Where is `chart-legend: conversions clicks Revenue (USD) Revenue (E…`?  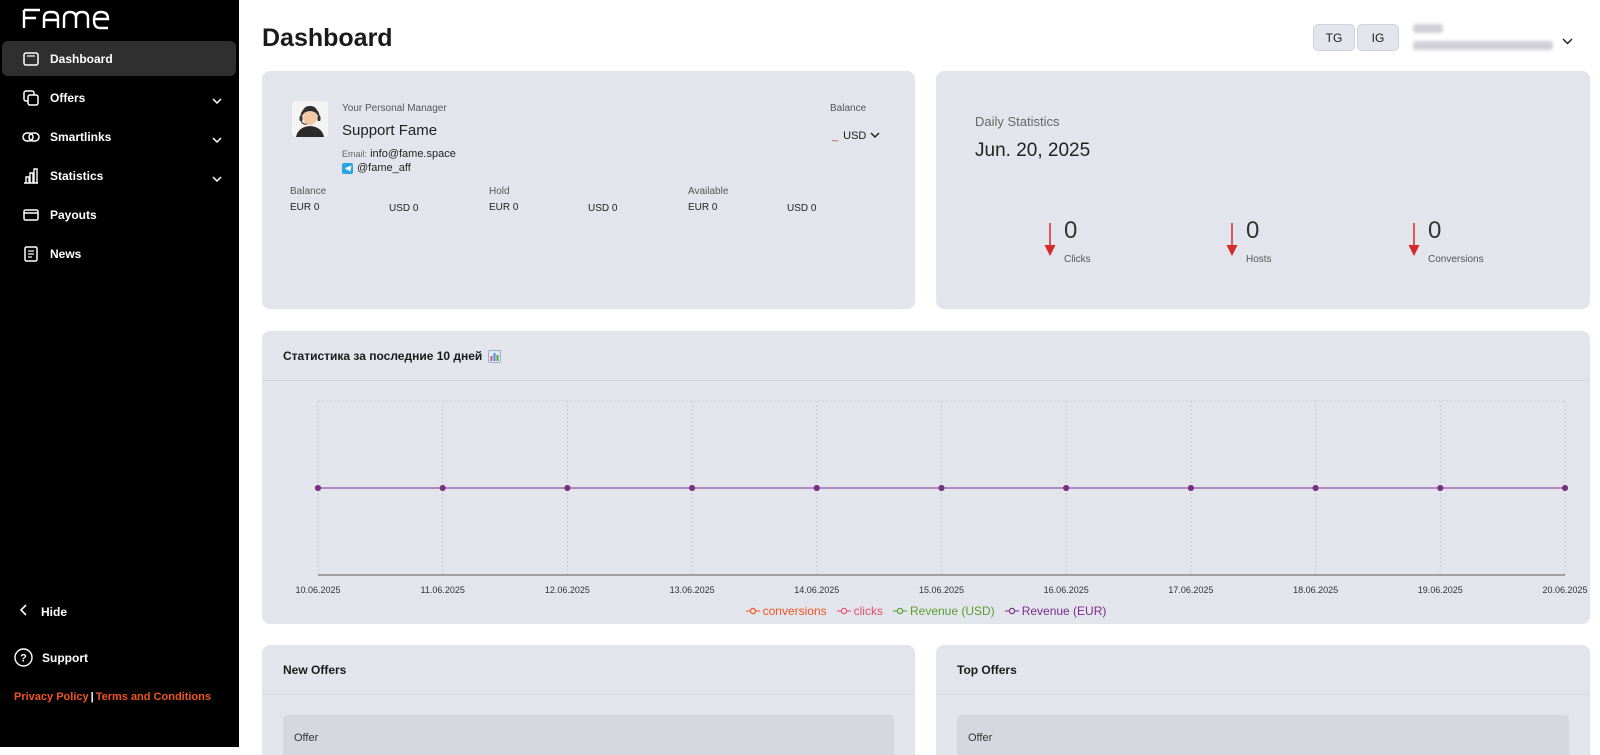 chart-legend: conversions clicks Revenue (USD) Revenue (E… is located at coordinates (926, 611).